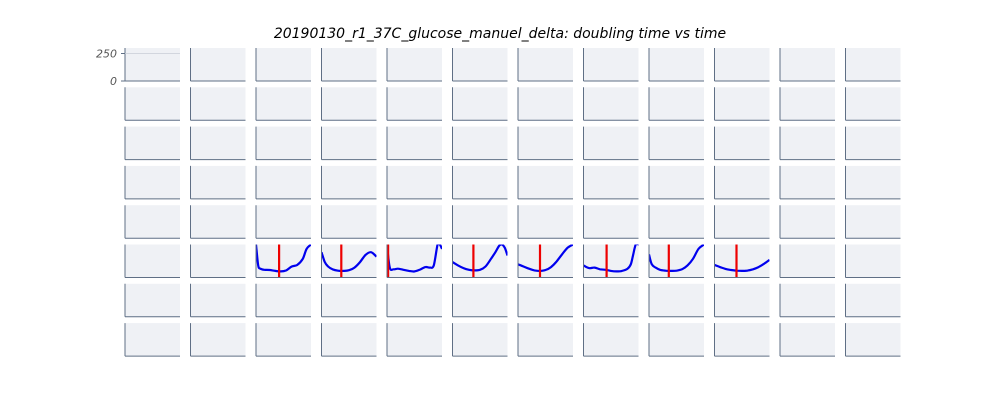 This screenshot has width=1000, height=400. What do you see at coordinates (414, 65) in the screenshot?
I see `panel-r0-c4` at bounding box center [414, 65].